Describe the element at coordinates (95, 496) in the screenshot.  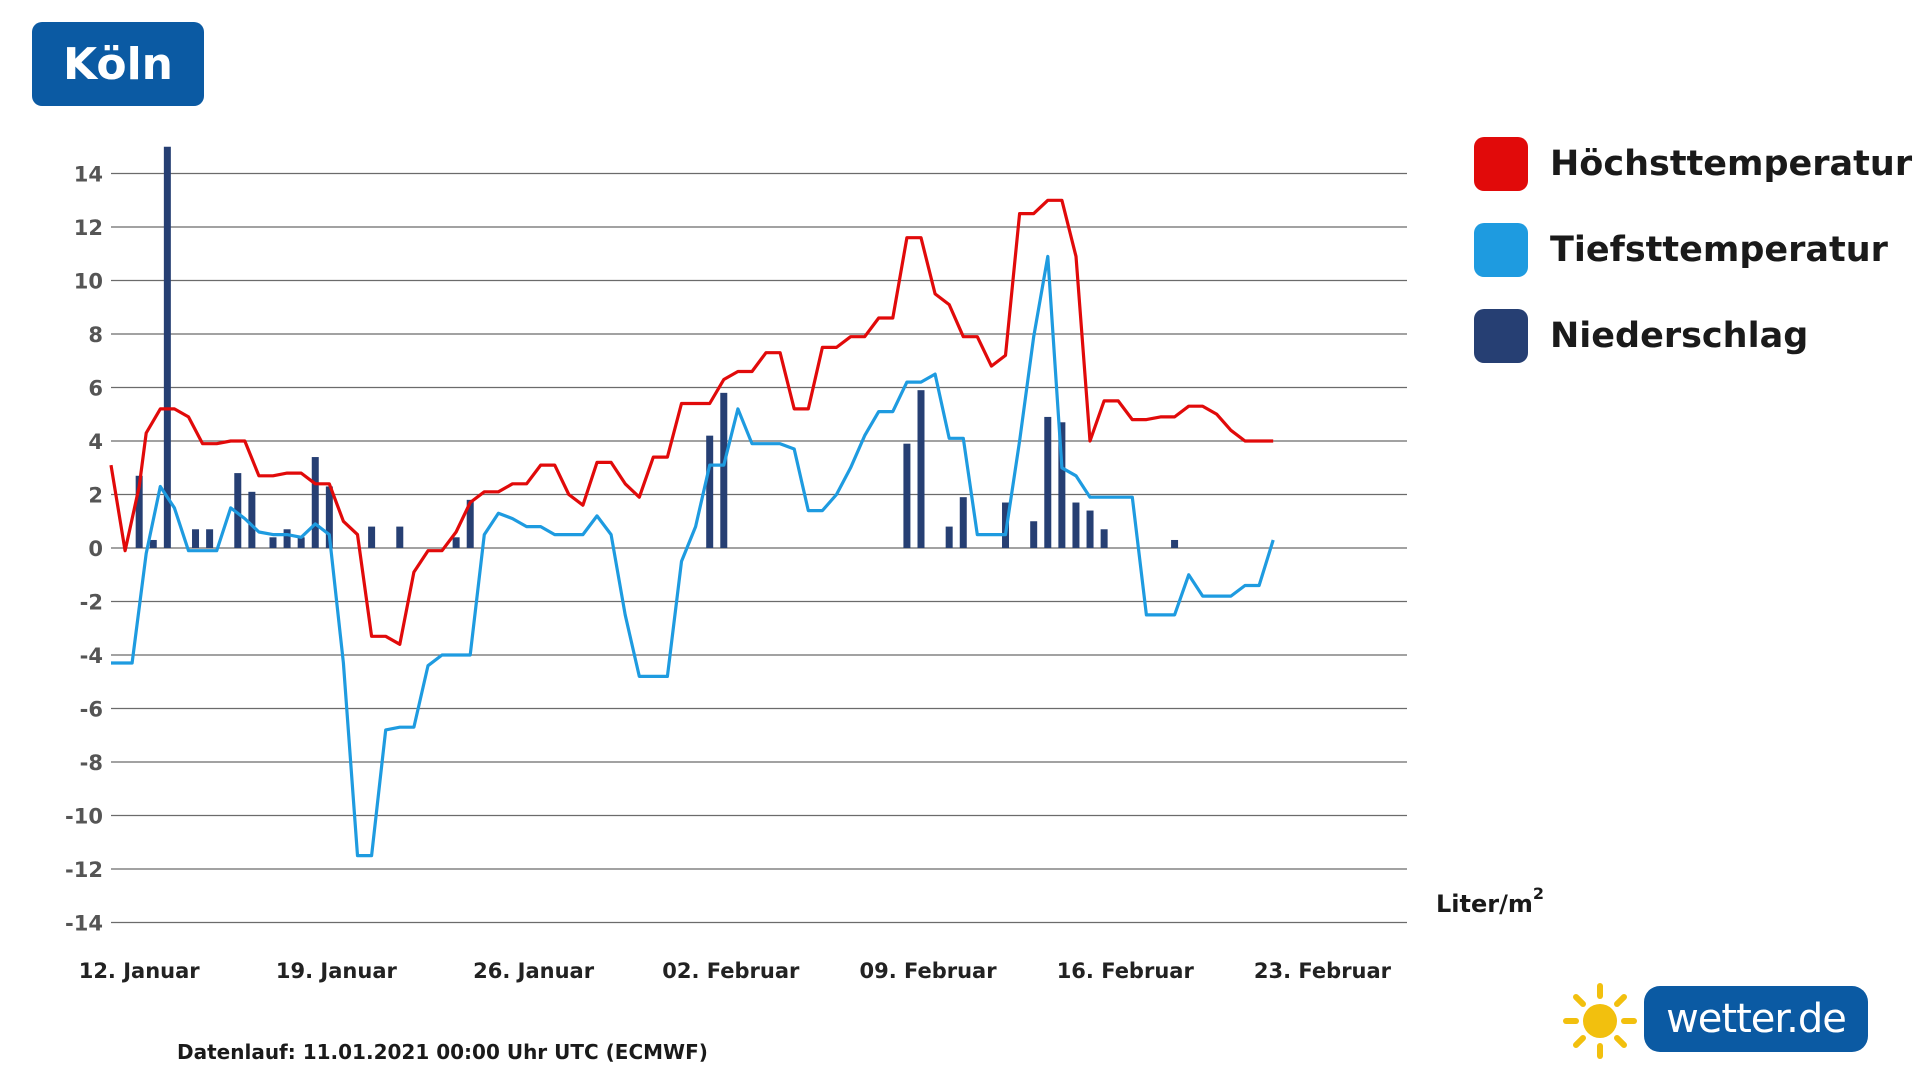
I see `y-tick-label: 2` at that location.